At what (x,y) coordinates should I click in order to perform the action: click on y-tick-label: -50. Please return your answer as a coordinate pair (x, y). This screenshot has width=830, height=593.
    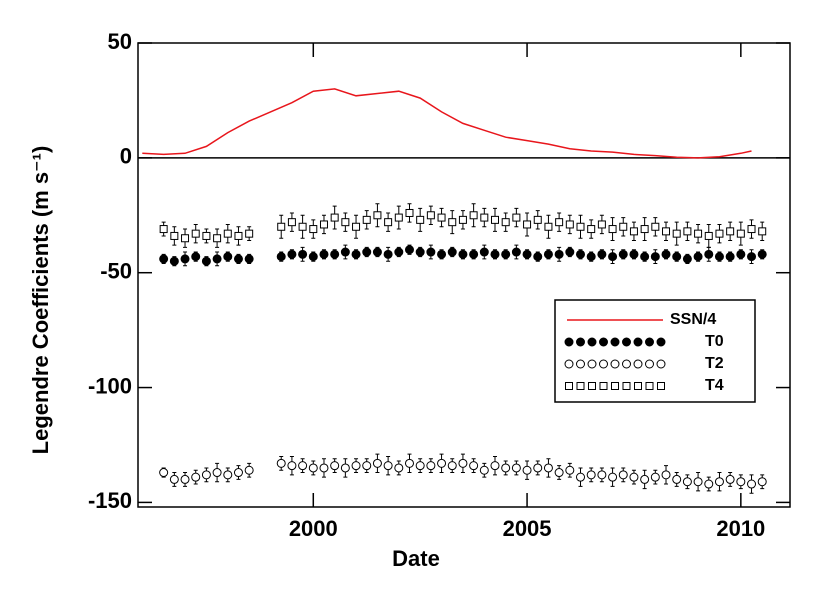
    Looking at the image, I should click on (116, 271).